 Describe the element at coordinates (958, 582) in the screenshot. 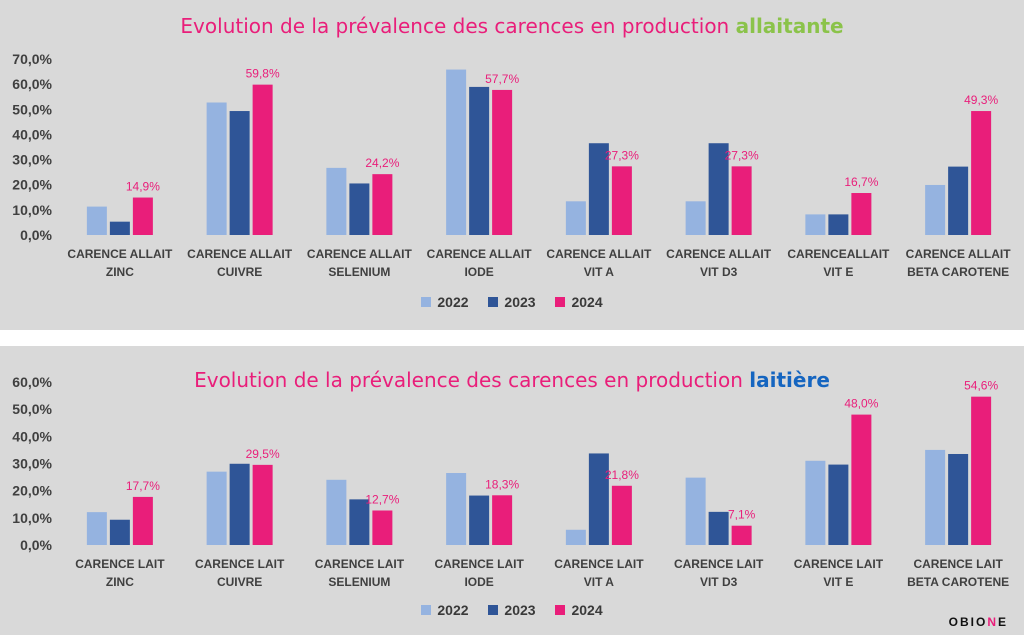

I see `category-label: BETA CAROTENE` at that location.